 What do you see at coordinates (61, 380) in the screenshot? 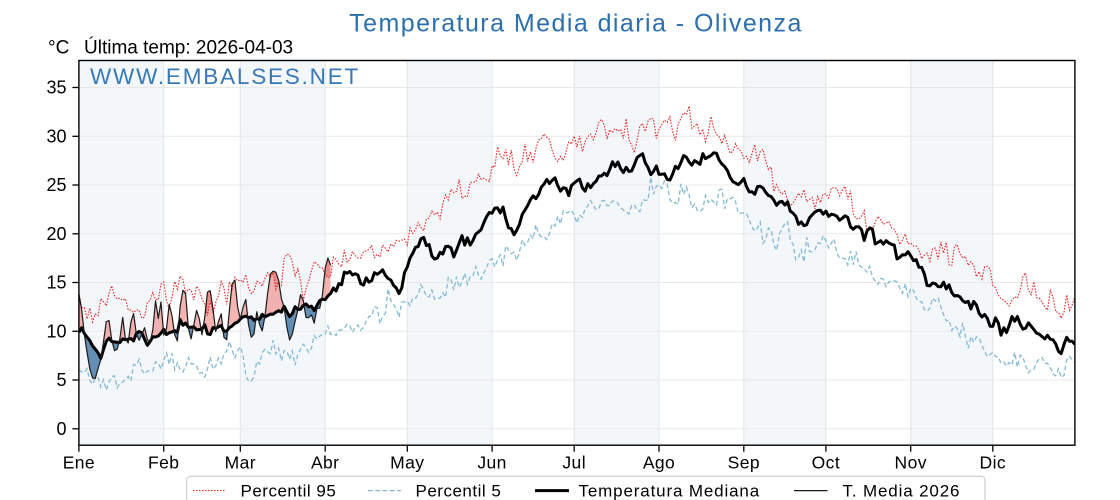
I see `svg-text: 5` at bounding box center [61, 380].